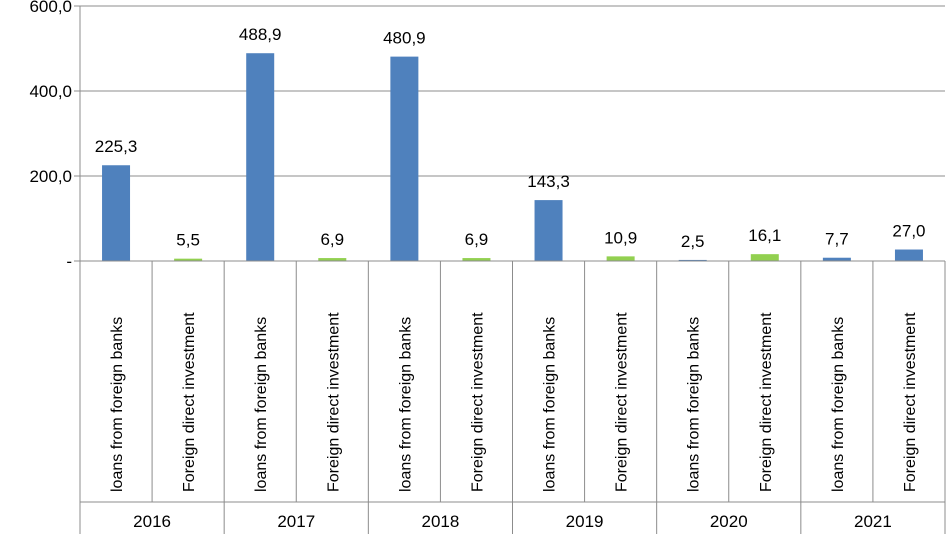 The height and width of the screenshot is (534, 946). Describe the element at coordinates (693, 241) in the screenshot. I see `data-label: 2,5` at that location.